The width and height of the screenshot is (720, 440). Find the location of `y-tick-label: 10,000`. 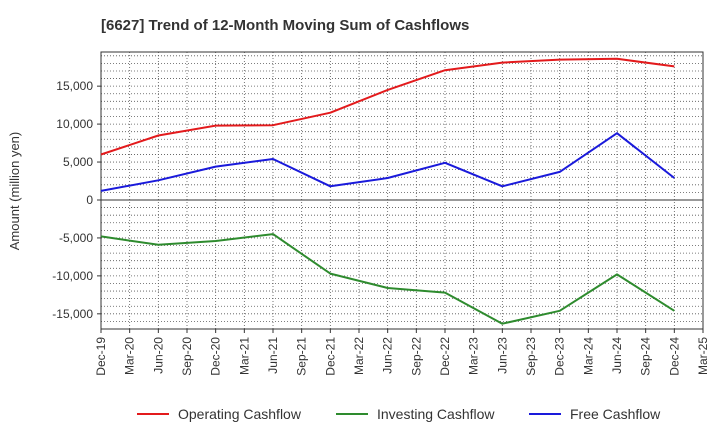

y-tick-label: 10,000 is located at coordinates (74, 124).